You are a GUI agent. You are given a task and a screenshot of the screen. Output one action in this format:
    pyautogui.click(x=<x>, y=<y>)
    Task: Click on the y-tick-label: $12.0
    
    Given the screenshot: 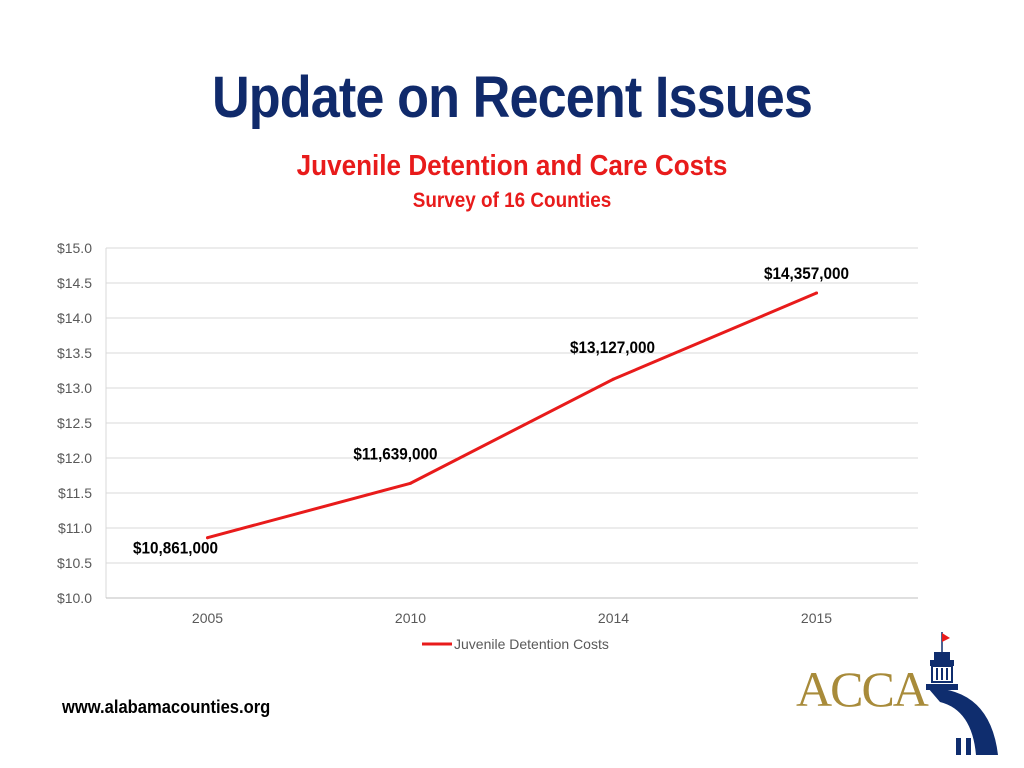 What is the action you would take?
    pyautogui.click(x=74, y=458)
    